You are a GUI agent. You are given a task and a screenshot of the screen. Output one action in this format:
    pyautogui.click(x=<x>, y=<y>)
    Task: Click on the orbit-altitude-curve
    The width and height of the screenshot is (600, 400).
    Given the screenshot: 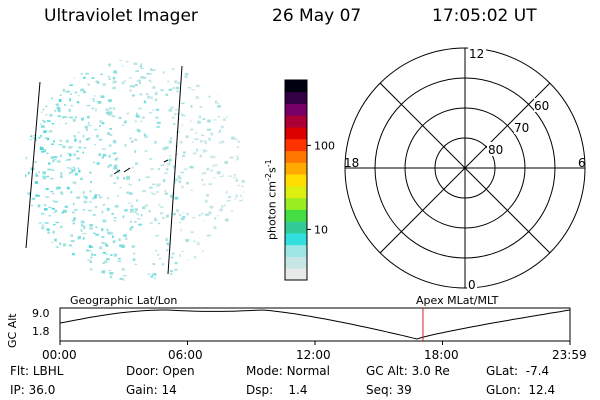 What is the action you would take?
    pyautogui.click(x=315, y=324)
    